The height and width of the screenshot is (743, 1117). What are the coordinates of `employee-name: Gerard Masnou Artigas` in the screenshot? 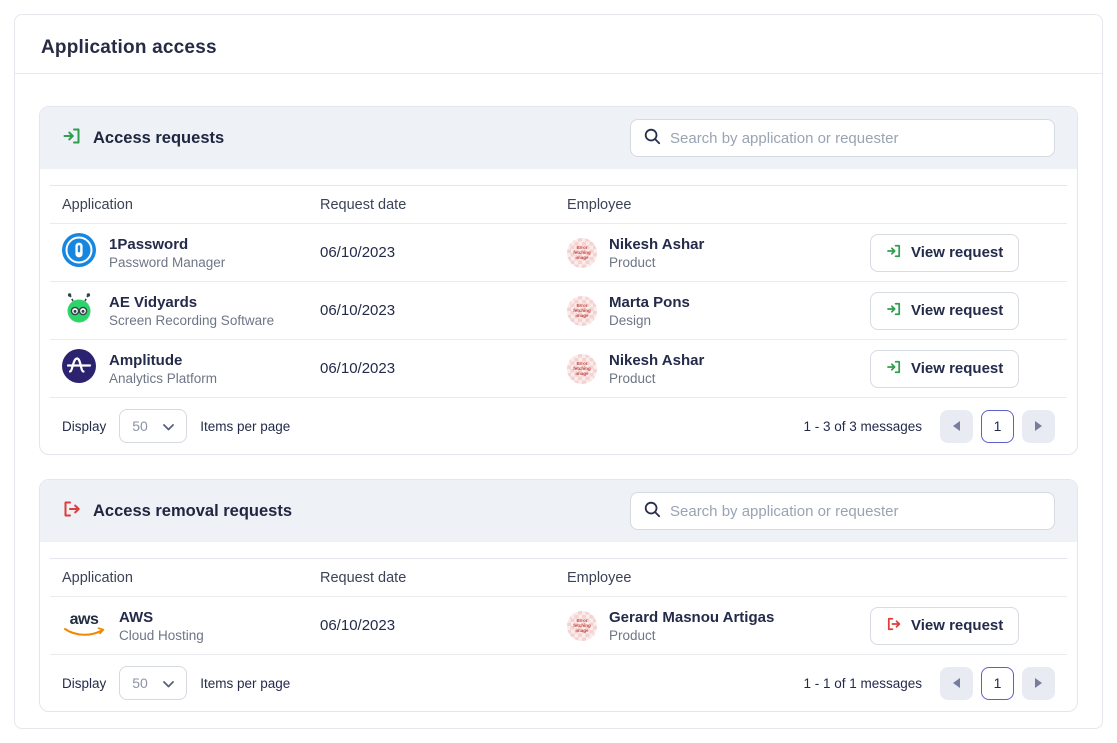 It's located at (692, 617).